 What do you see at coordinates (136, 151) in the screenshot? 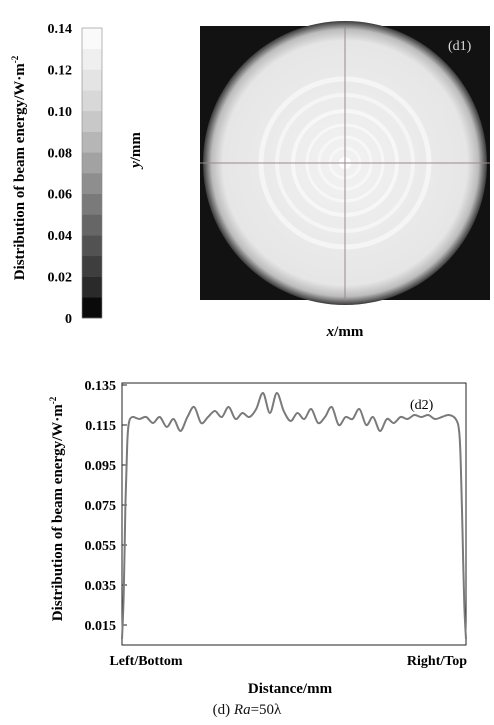
I see `map-ylabel: y/mm` at bounding box center [136, 151].